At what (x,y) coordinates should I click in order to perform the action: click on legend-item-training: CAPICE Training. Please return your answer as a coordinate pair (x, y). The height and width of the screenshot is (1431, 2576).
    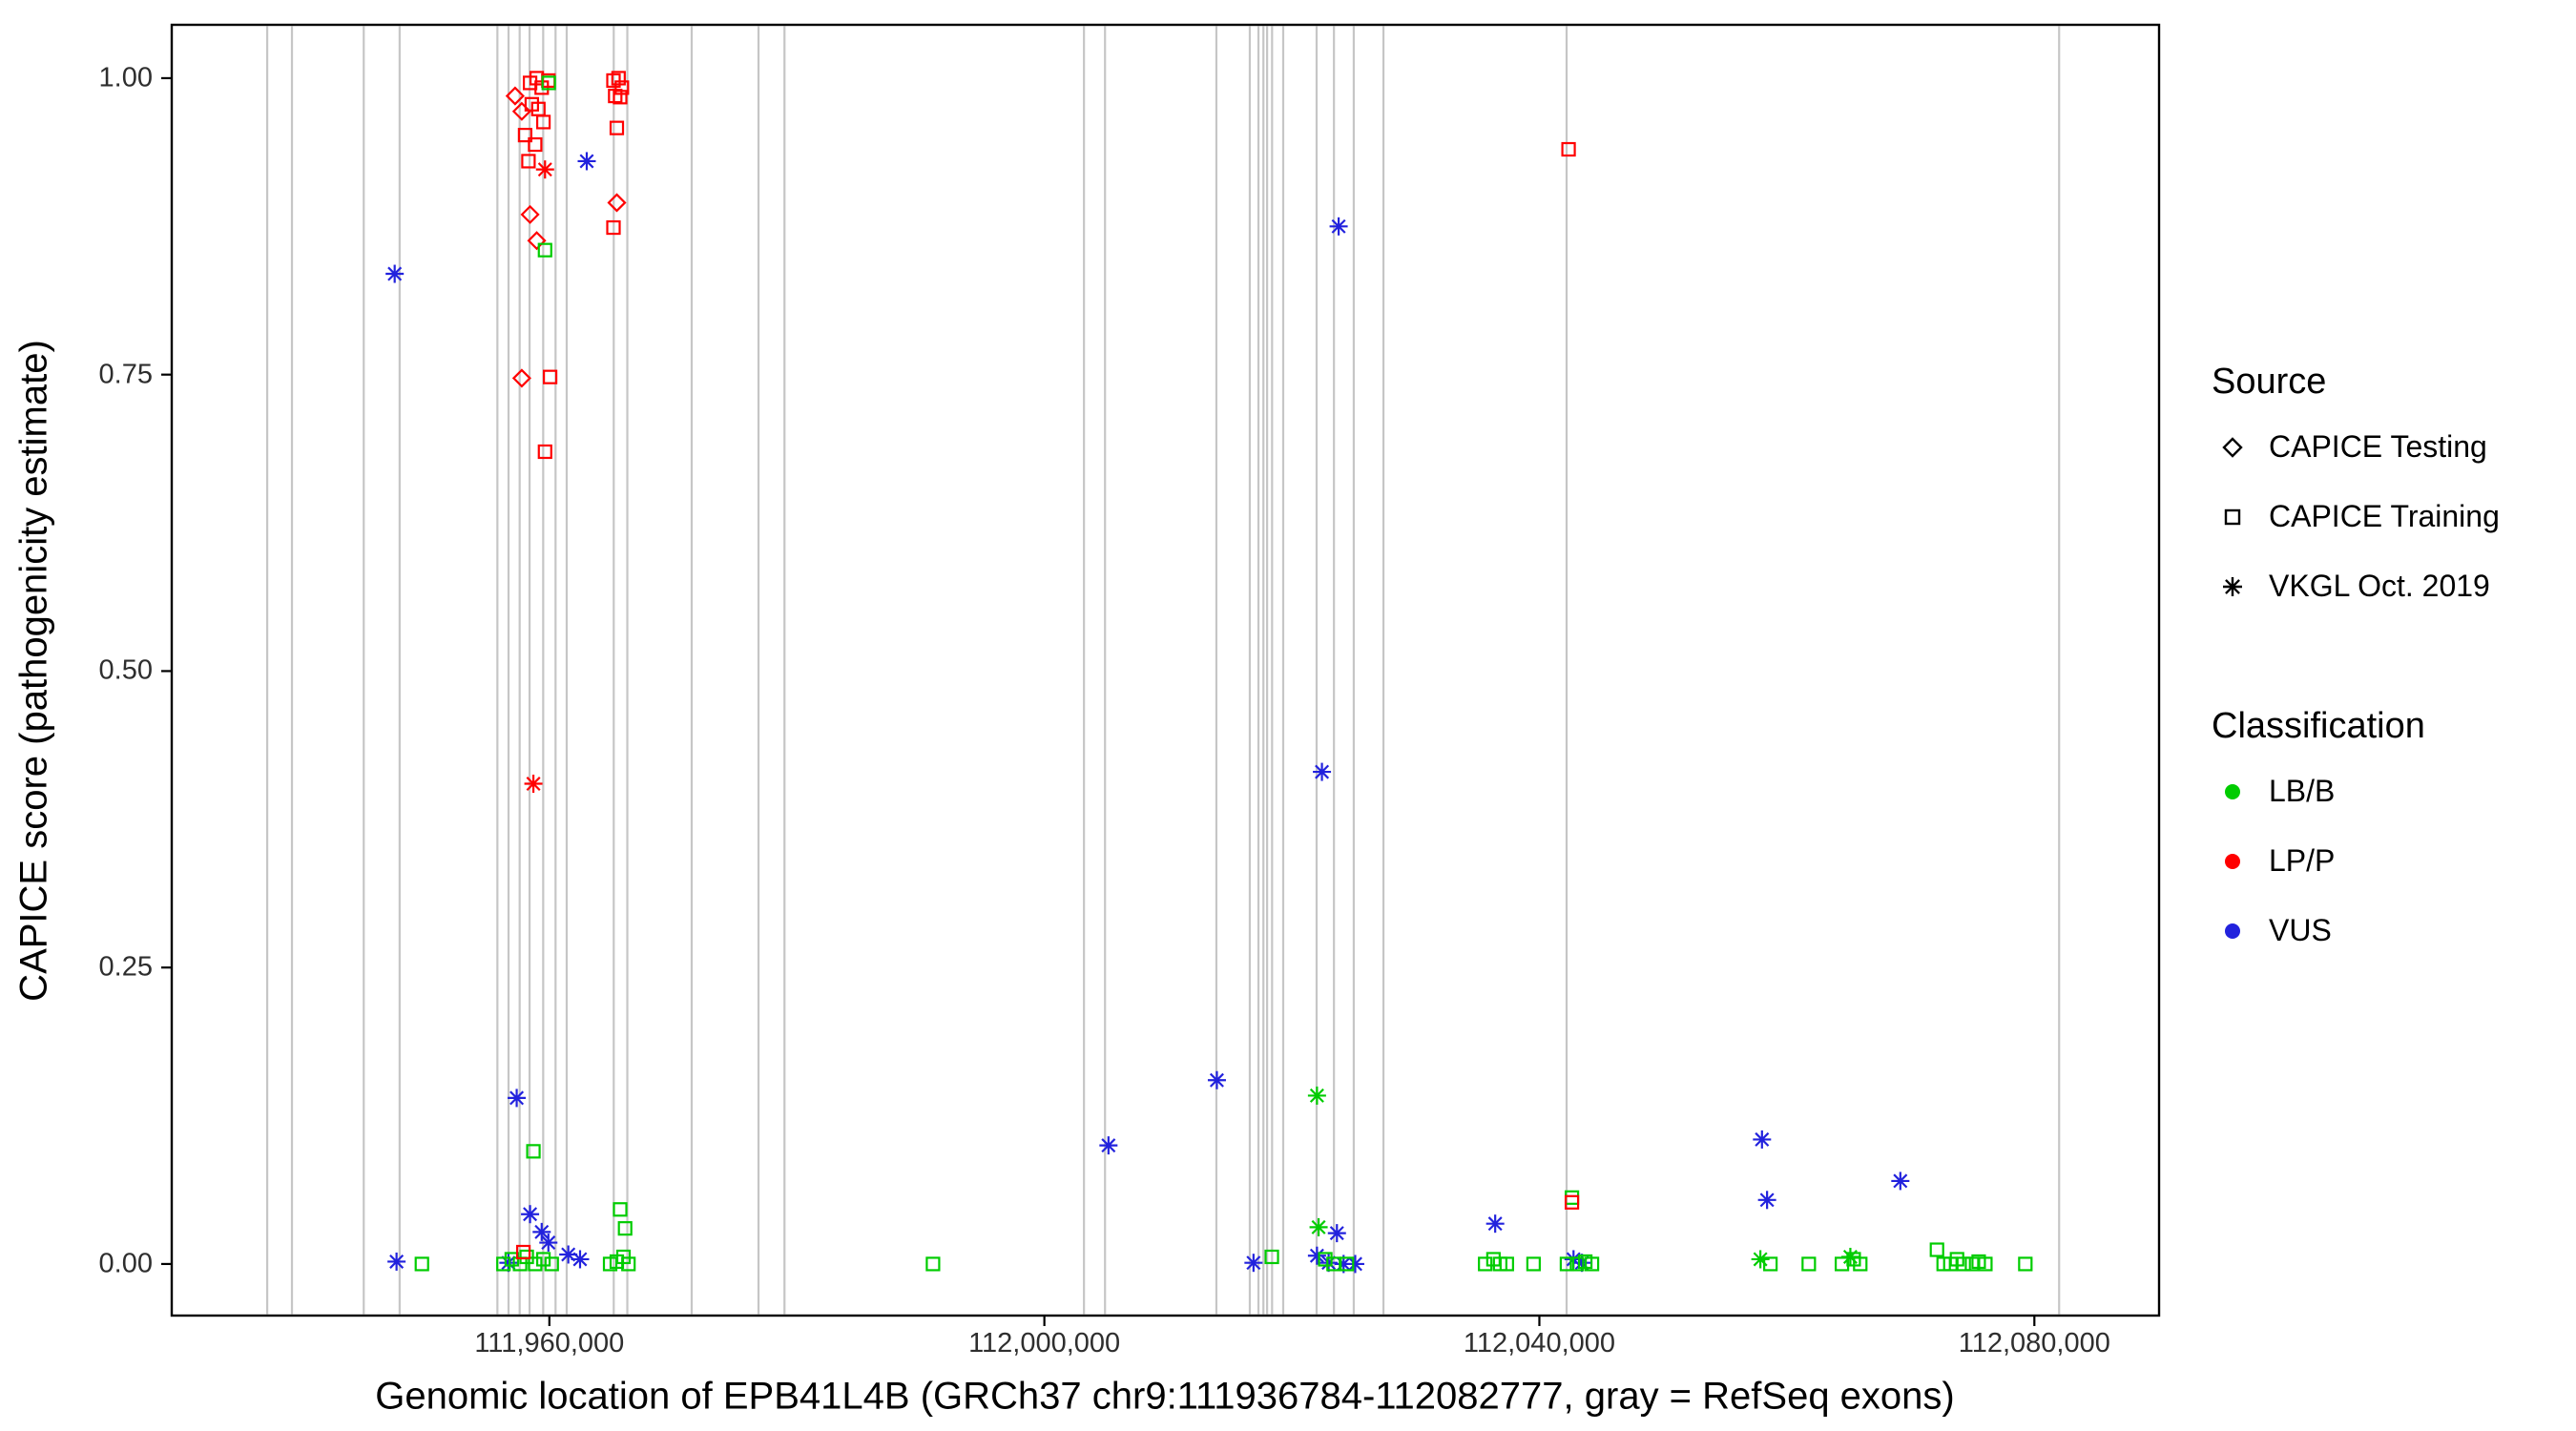
    Looking at the image, I should click on (2356, 516).